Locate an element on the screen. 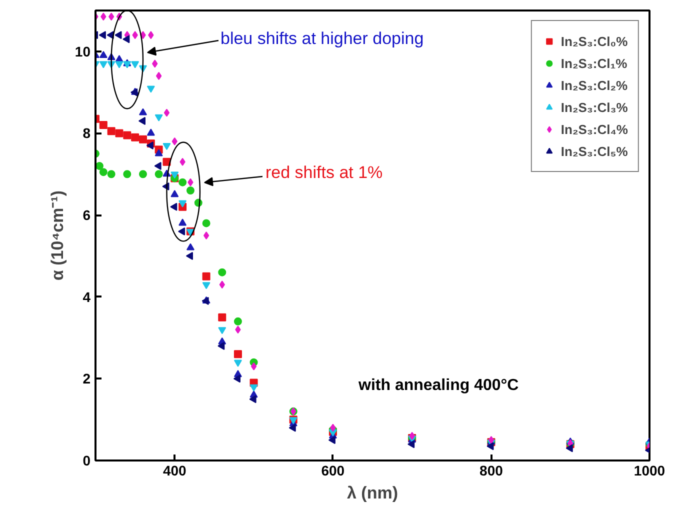  annotation: bleu shifts at higher doping is located at coordinates (322, 38).